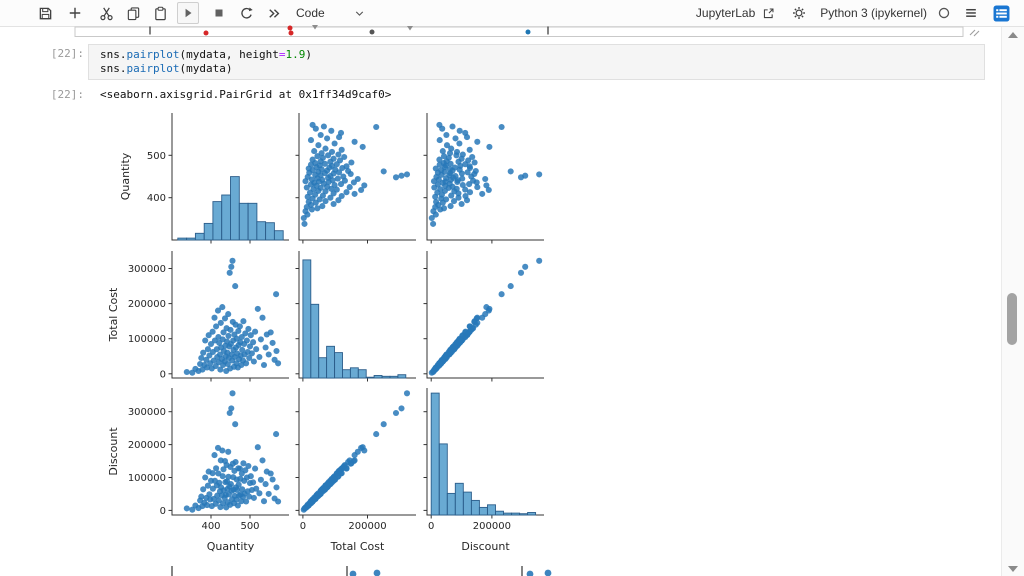  Describe the element at coordinates (208, 460) in the screenshot. I see `pairplot-panel-2-0: 400 500 0 100000 200000 300000` at that location.